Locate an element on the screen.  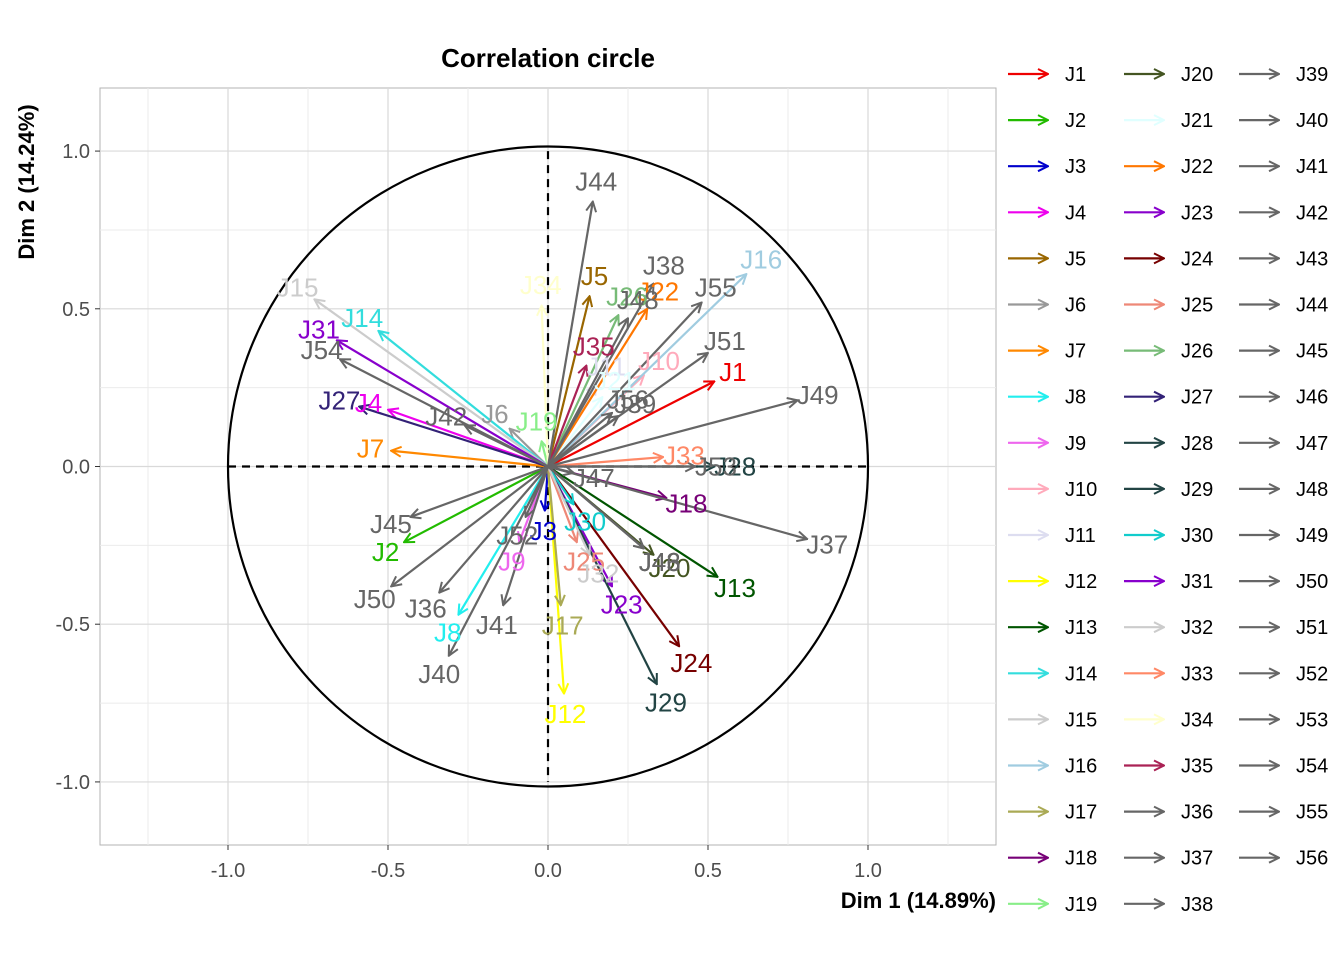
arrow-j55 is located at coordinates (624, 385).